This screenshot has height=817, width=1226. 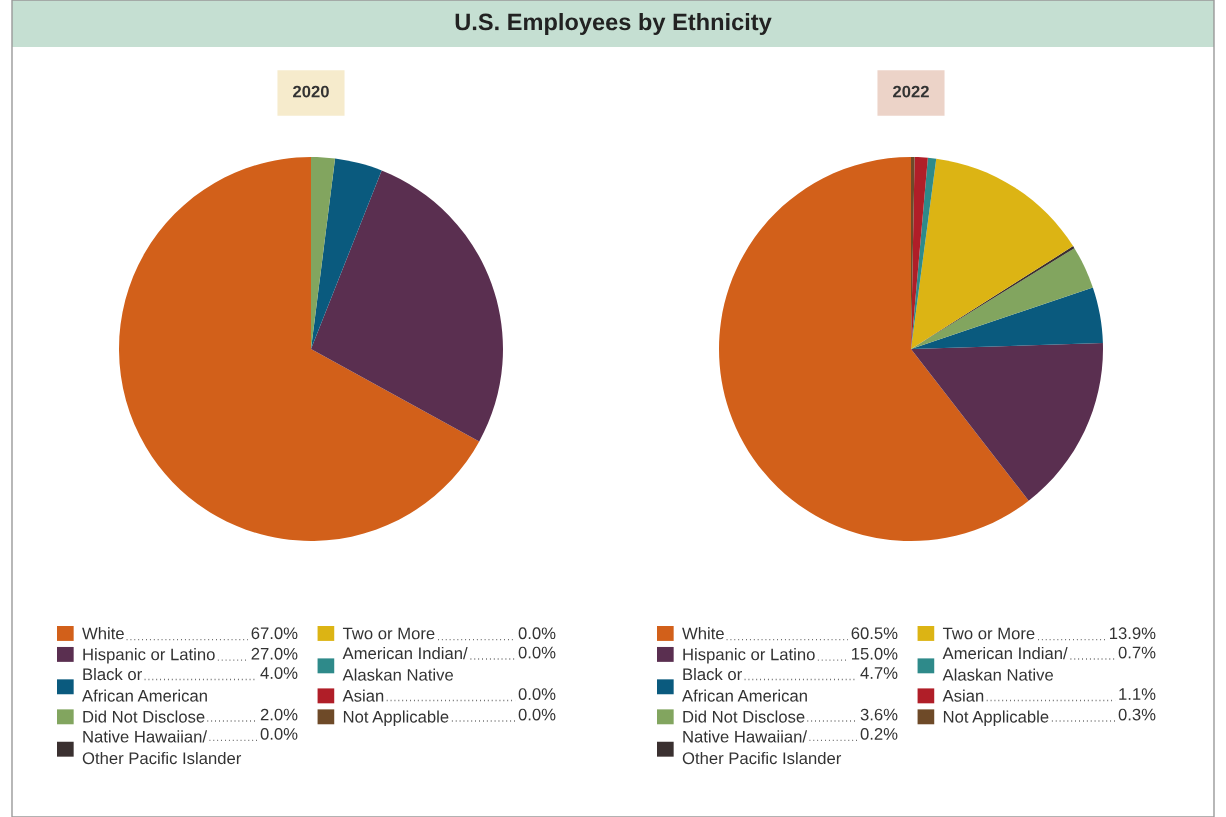 I want to click on chart-subtitle: 2022, so click(x=911, y=91).